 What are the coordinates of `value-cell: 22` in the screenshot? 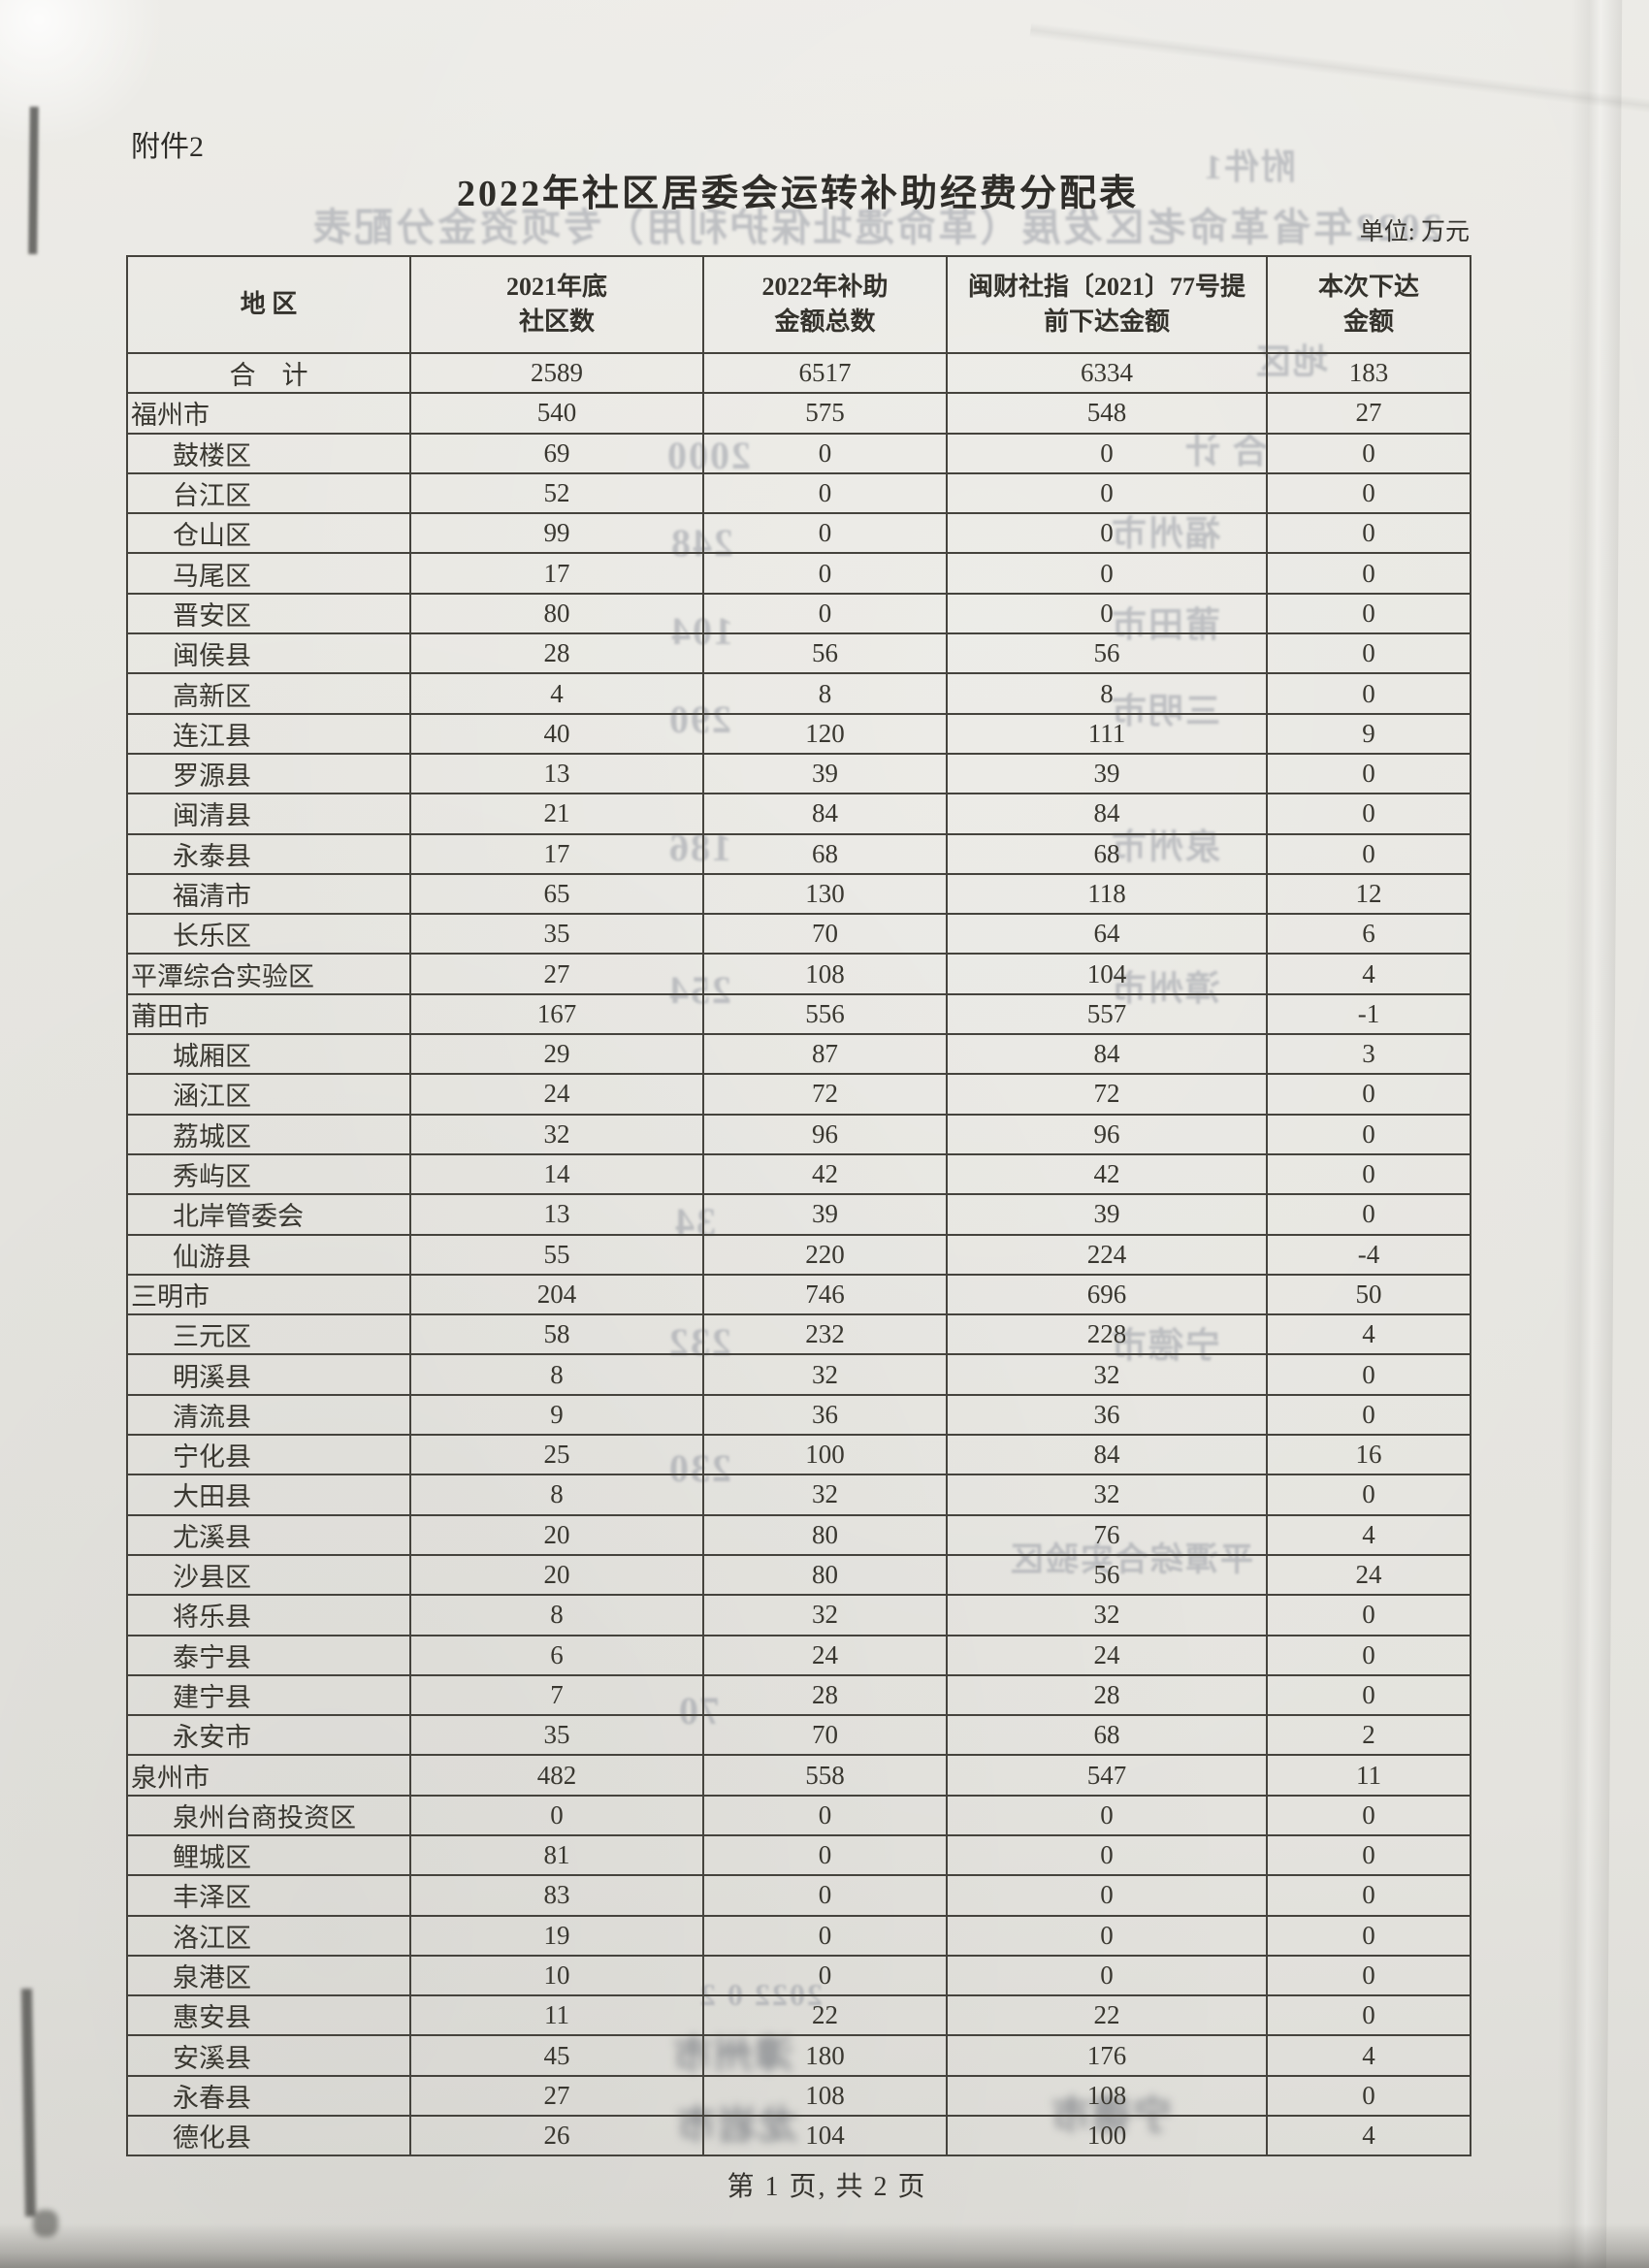 It's located at (825, 2015).